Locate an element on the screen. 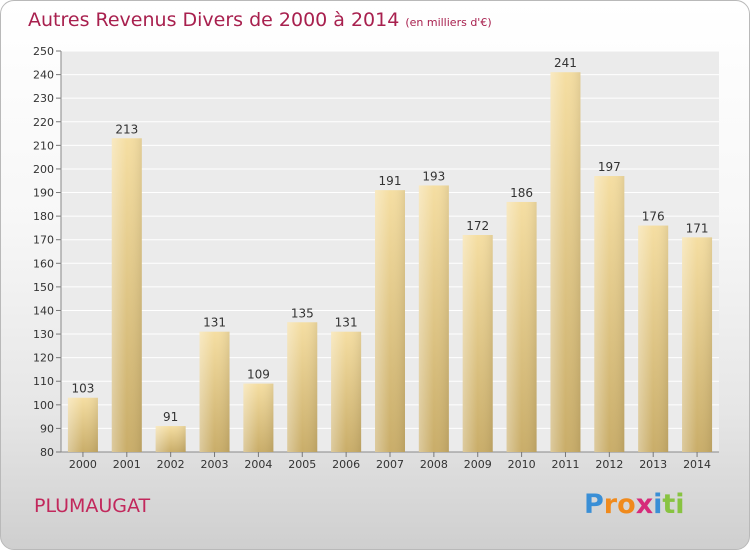  y-tick-label: 220 is located at coordinates (43, 122).